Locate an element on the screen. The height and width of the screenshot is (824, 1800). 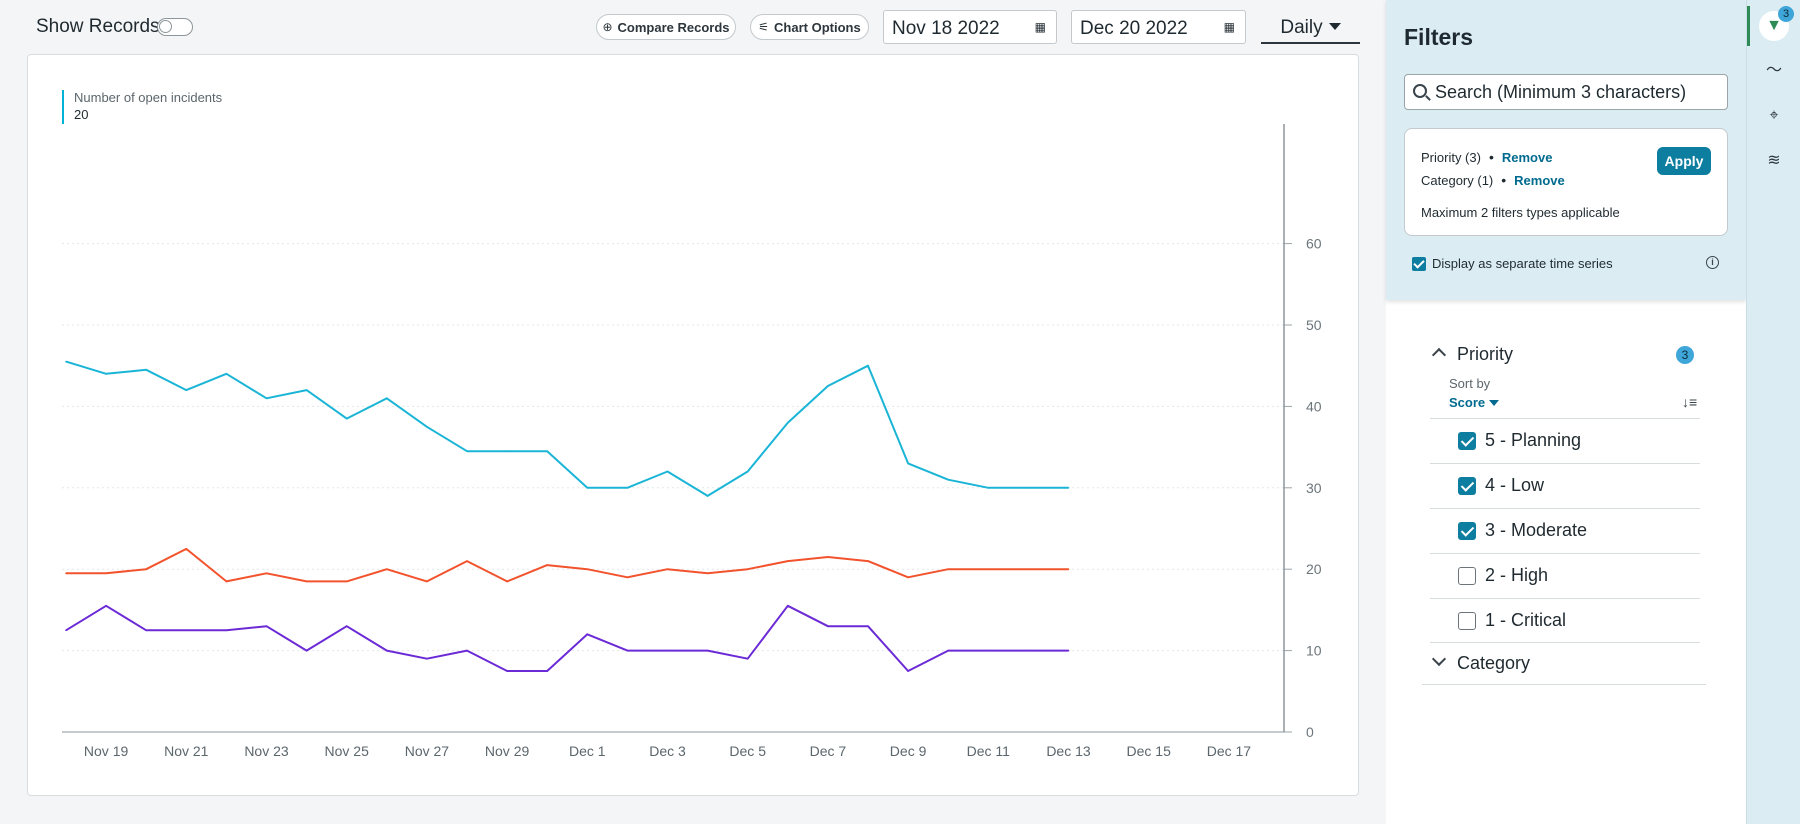
priority-option-2: 2 - High is located at coordinates (1503, 575).